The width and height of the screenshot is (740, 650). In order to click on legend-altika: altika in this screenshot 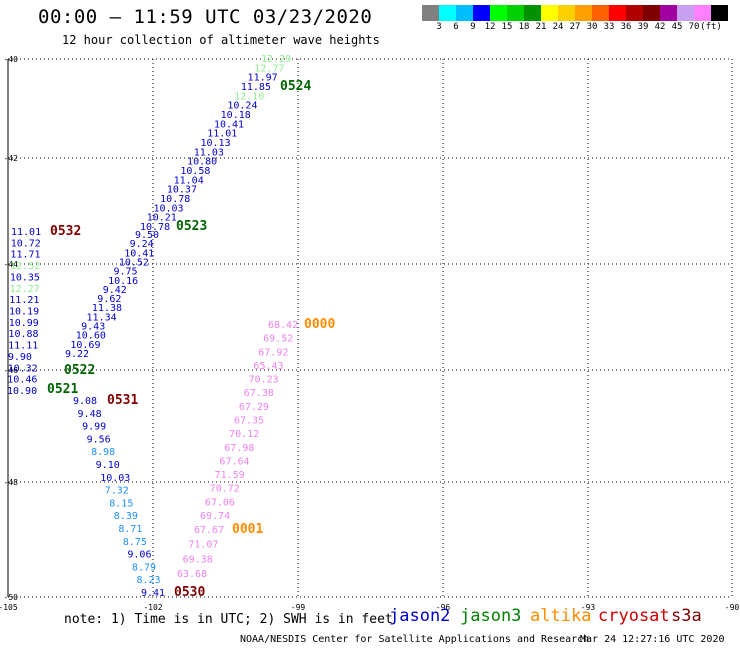, I will do `click(561, 616)`.